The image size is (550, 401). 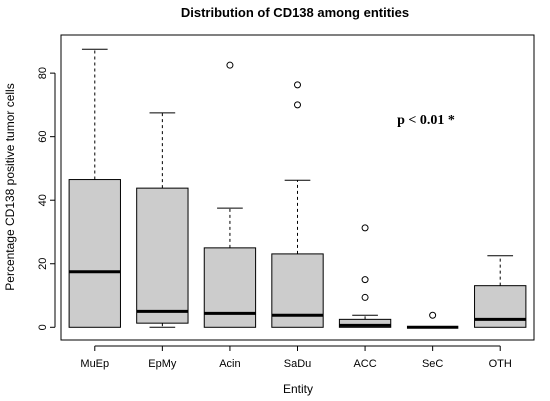 What do you see at coordinates (43, 327) in the screenshot?
I see `y-tick-label: 0` at bounding box center [43, 327].